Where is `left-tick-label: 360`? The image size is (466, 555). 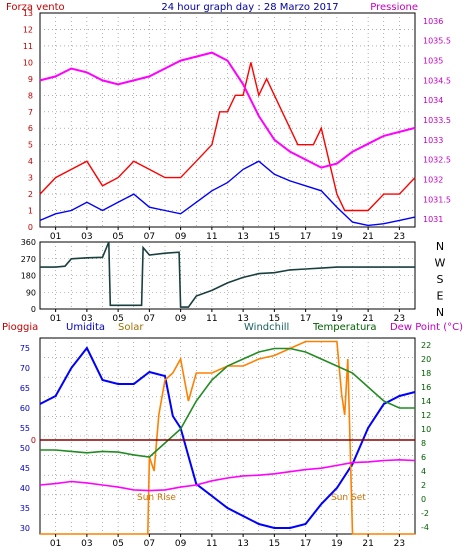
left-tick-label: 360 is located at coordinates (28, 242).